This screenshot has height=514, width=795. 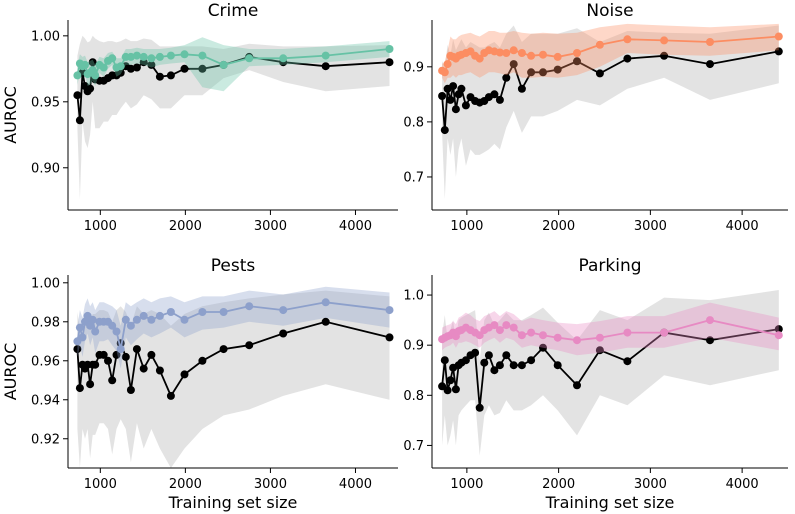 I want to click on chart-1-title: Noise, so click(x=609, y=11).